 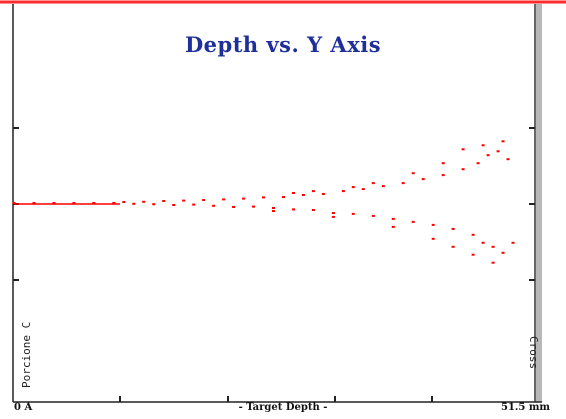 What do you see at coordinates (525, 407) in the screenshot?
I see `x-axis-end-label: 51.5 mm` at bounding box center [525, 407].